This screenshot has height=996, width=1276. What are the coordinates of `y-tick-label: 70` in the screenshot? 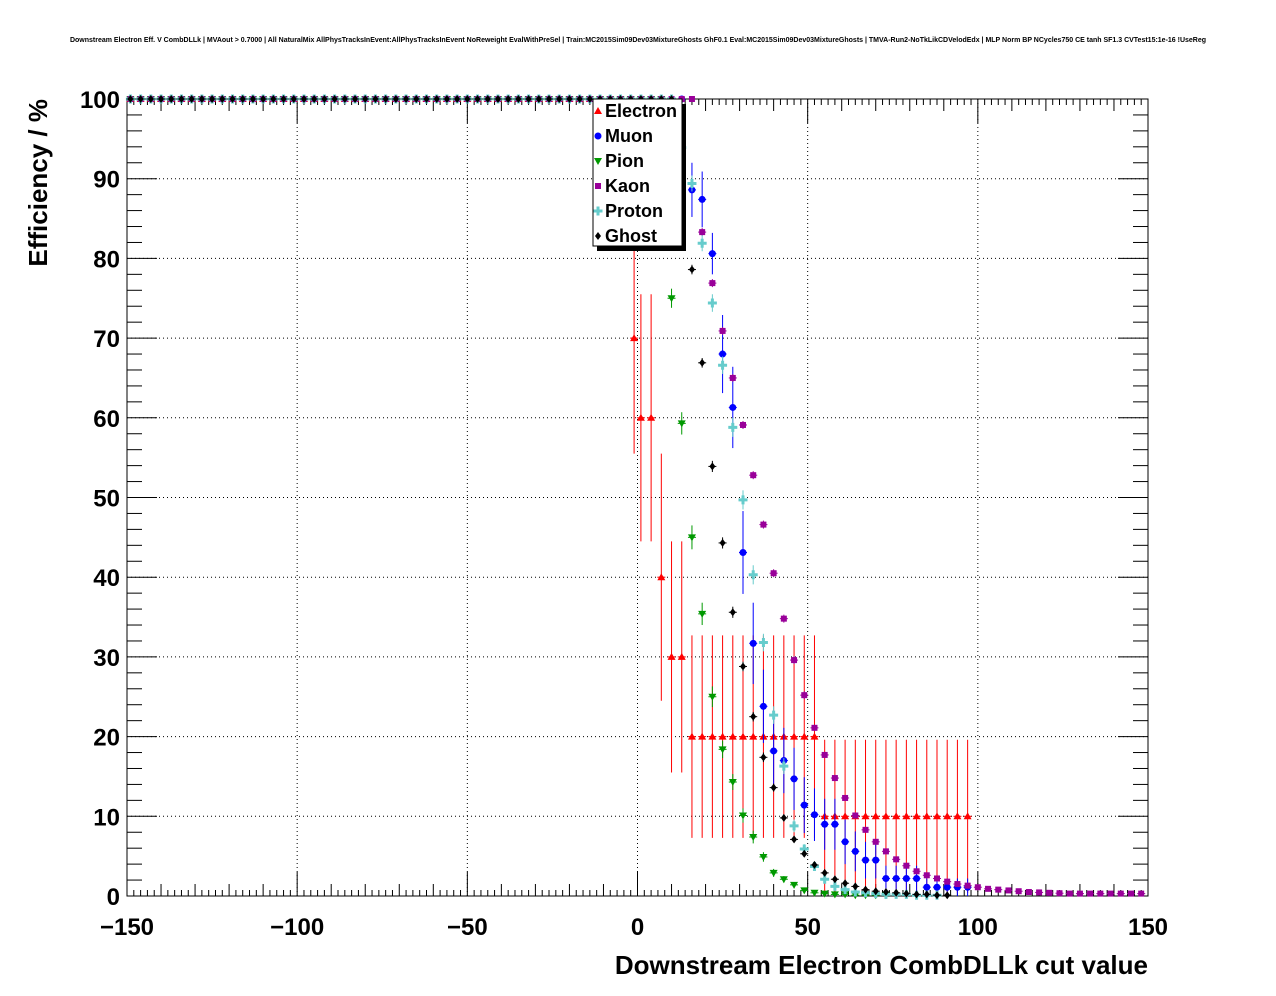 It's located at (106, 339).